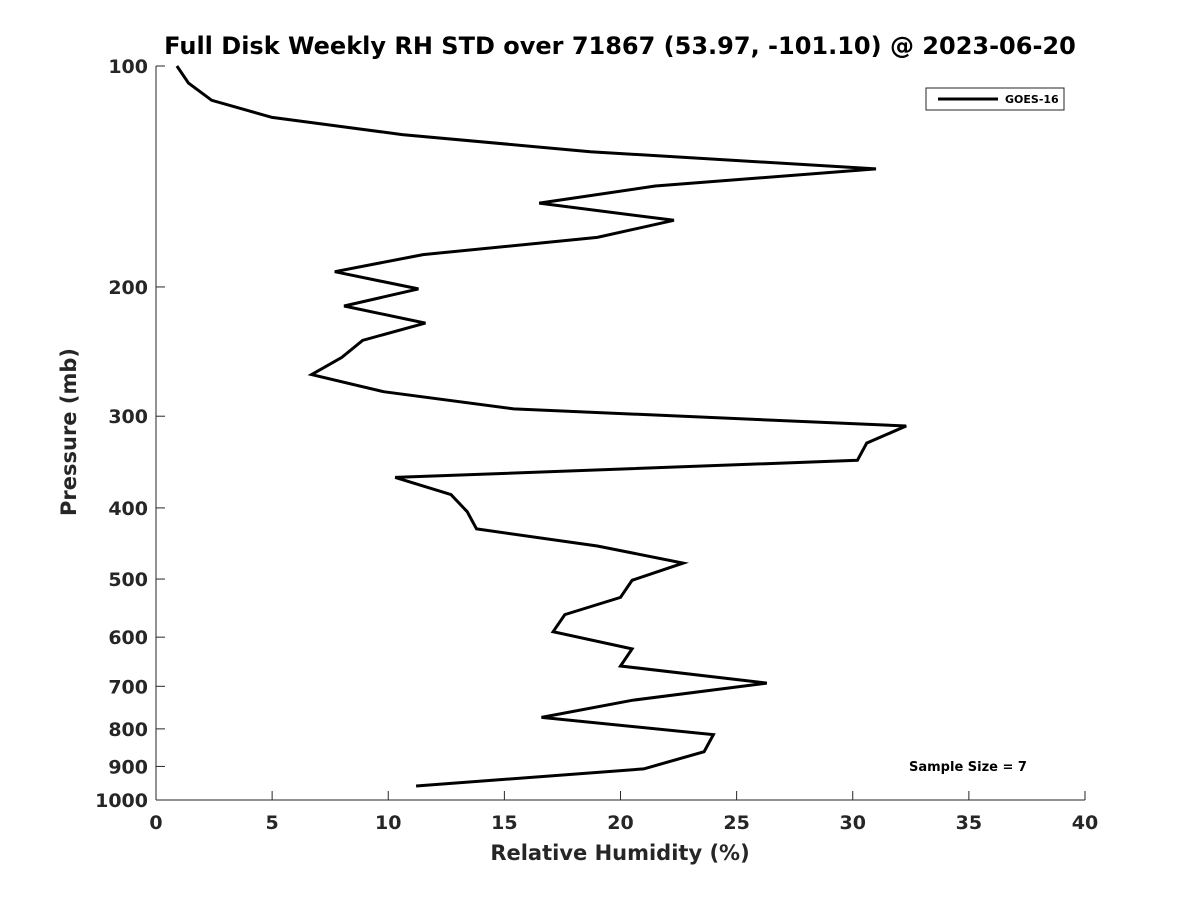  I want to click on y-tick-label-900: 900, so click(128, 767).